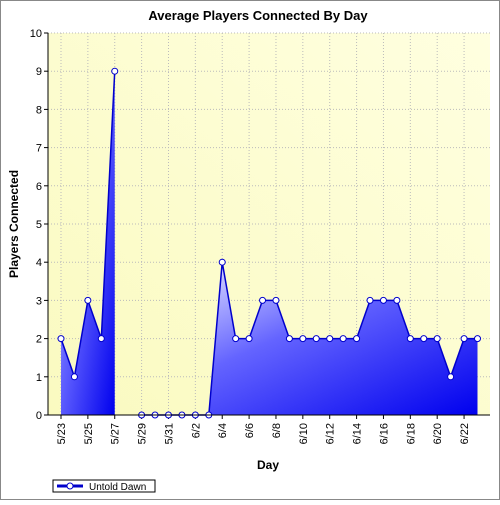 The width and height of the screenshot is (500, 505). Describe the element at coordinates (39, 263) in the screenshot. I see `y-tick-label: 4` at that location.